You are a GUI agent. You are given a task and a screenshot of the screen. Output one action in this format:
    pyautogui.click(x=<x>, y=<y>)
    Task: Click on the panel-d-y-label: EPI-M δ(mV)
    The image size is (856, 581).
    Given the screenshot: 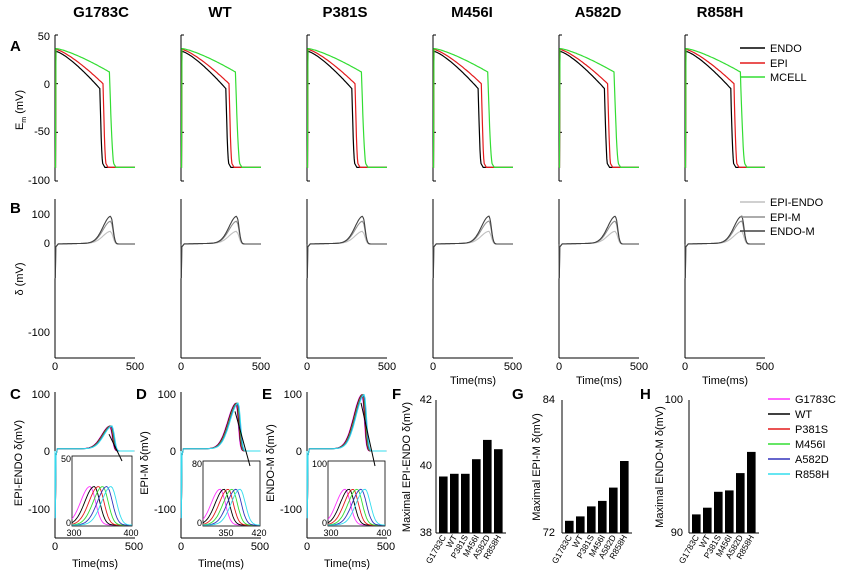 What is the action you would take?
    pyautogui.click(x=145, y=463)
    